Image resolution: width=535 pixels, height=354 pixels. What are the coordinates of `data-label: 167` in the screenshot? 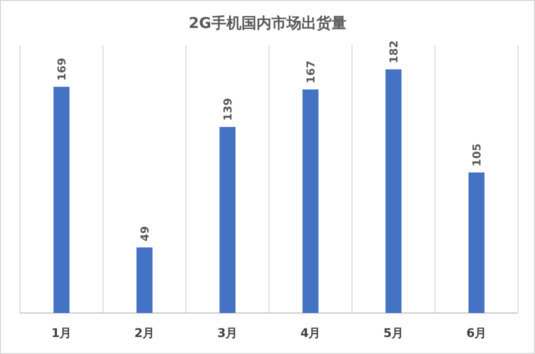 It's located at (311, 72).